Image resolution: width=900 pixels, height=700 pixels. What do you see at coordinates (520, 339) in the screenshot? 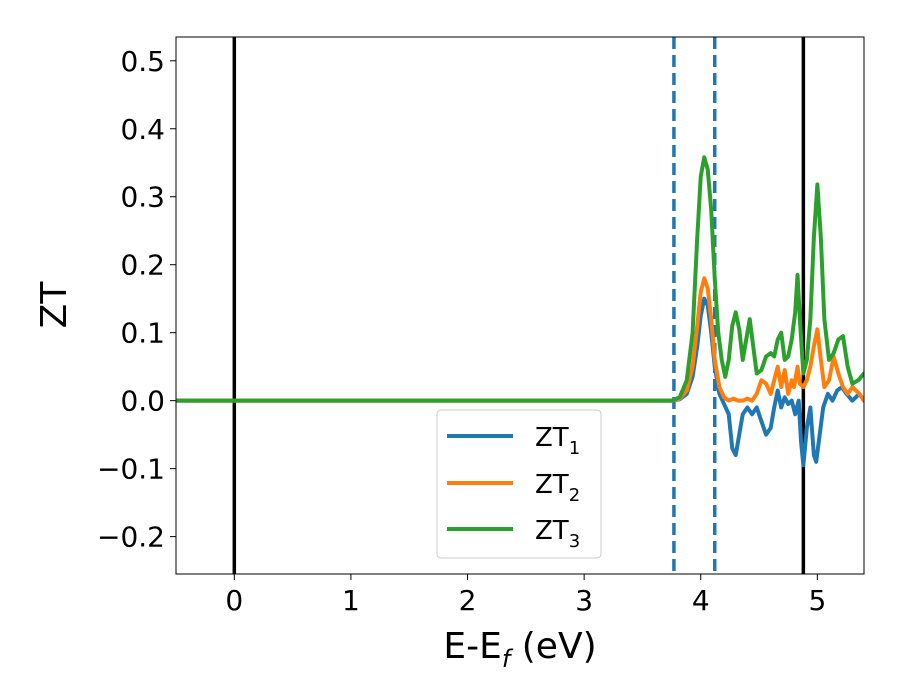
I see `series-line-zt2` at bounding box center [520, 339].